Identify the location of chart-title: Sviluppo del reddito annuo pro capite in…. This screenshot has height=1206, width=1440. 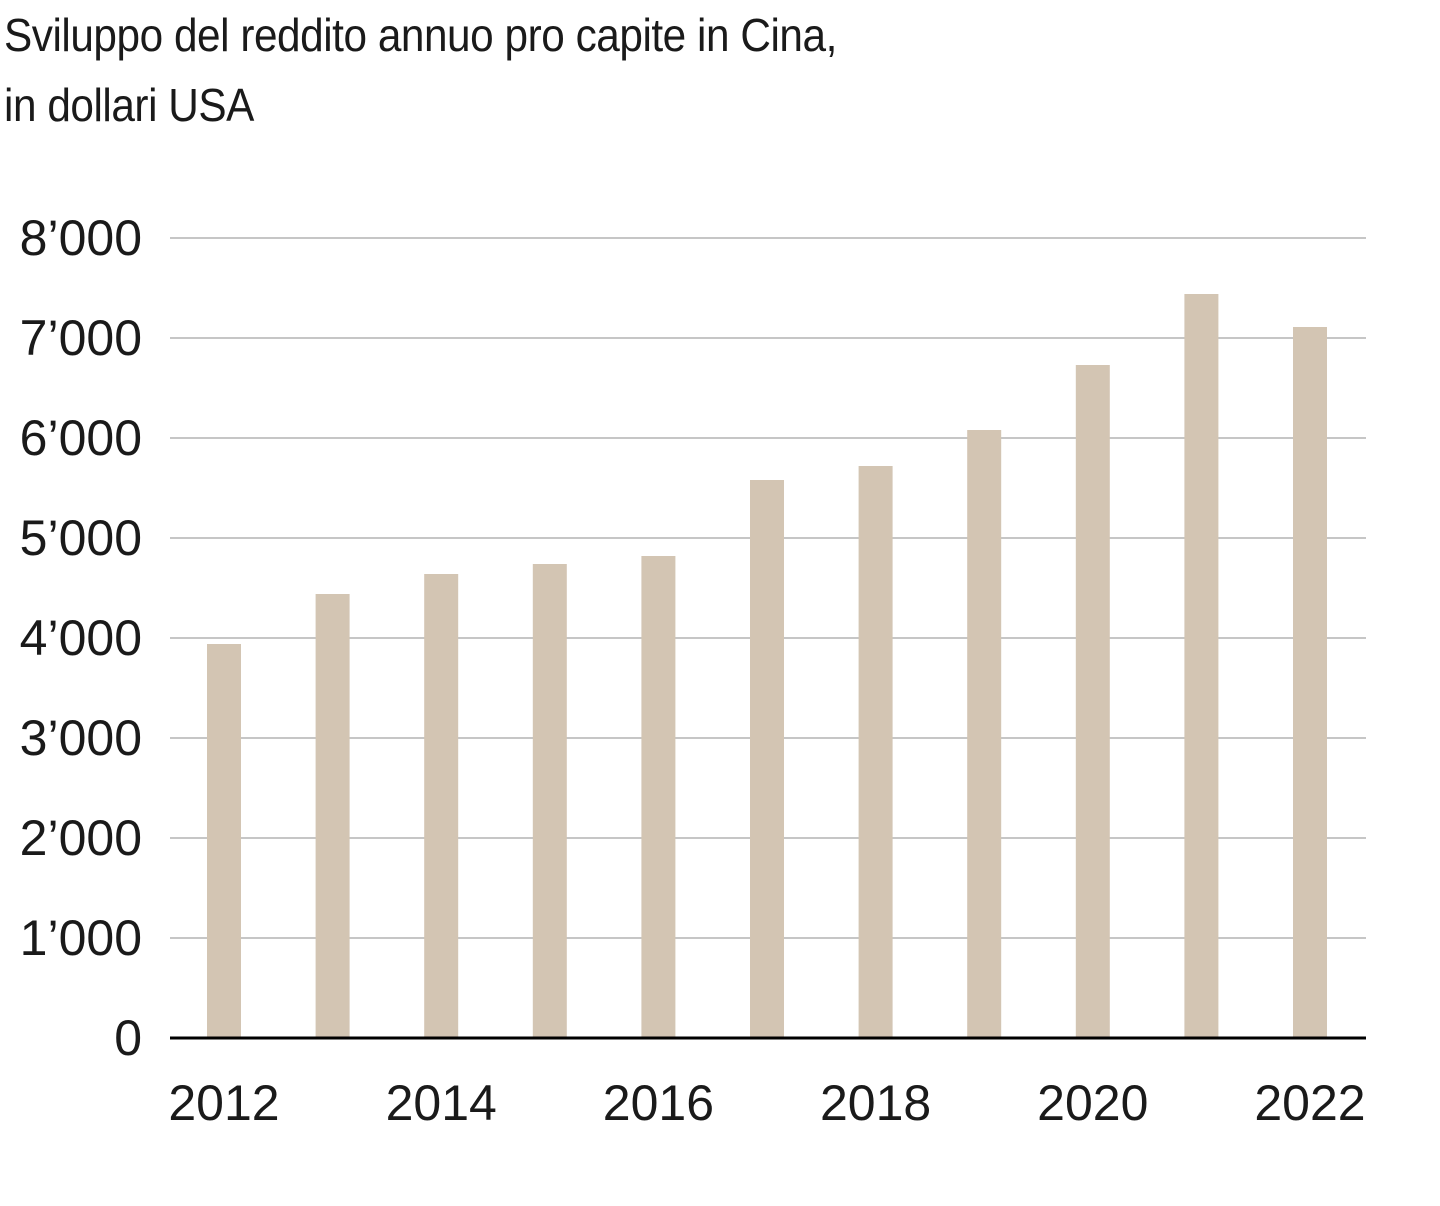
(602, 70).